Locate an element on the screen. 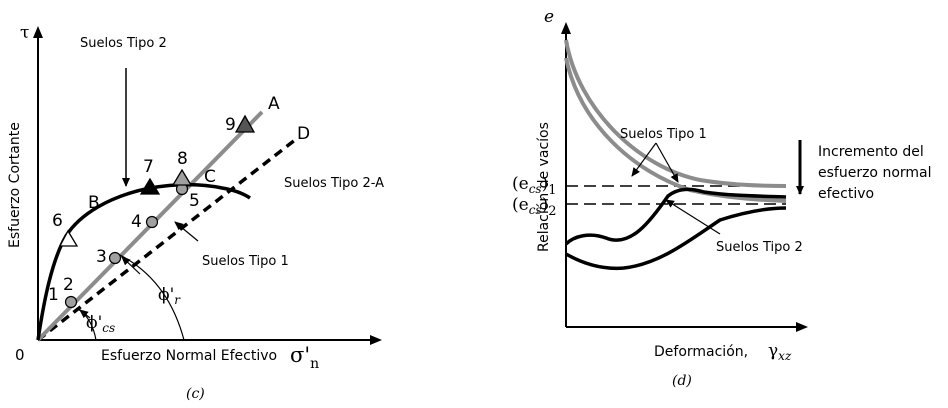 The image size is (948, 408). c-angle-cs-label: ϕ'cs is located at coordinates (100, 324).